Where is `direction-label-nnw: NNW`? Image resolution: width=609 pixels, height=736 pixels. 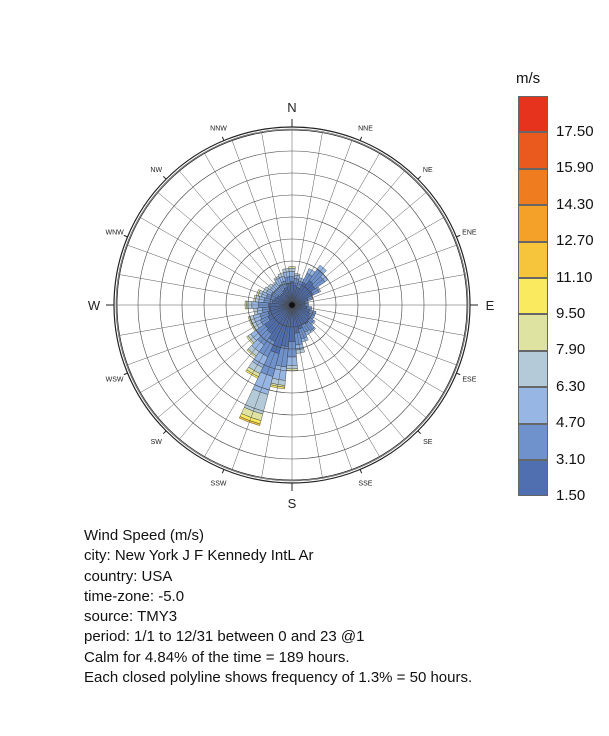 direction-label-nnw: NNW is located at coordinates (218, 129).